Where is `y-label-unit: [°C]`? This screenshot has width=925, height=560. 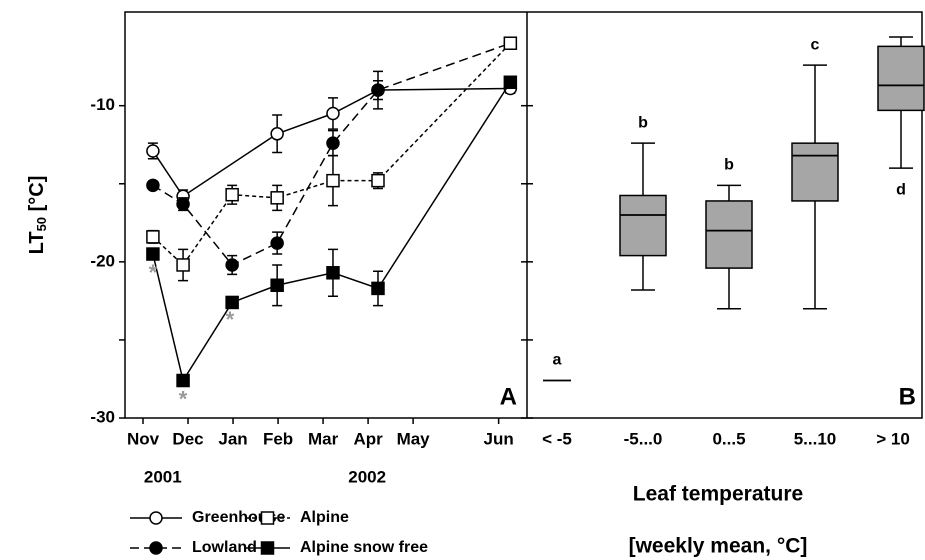
y-label-unit: [°C] is located at coordinates (37, 196).